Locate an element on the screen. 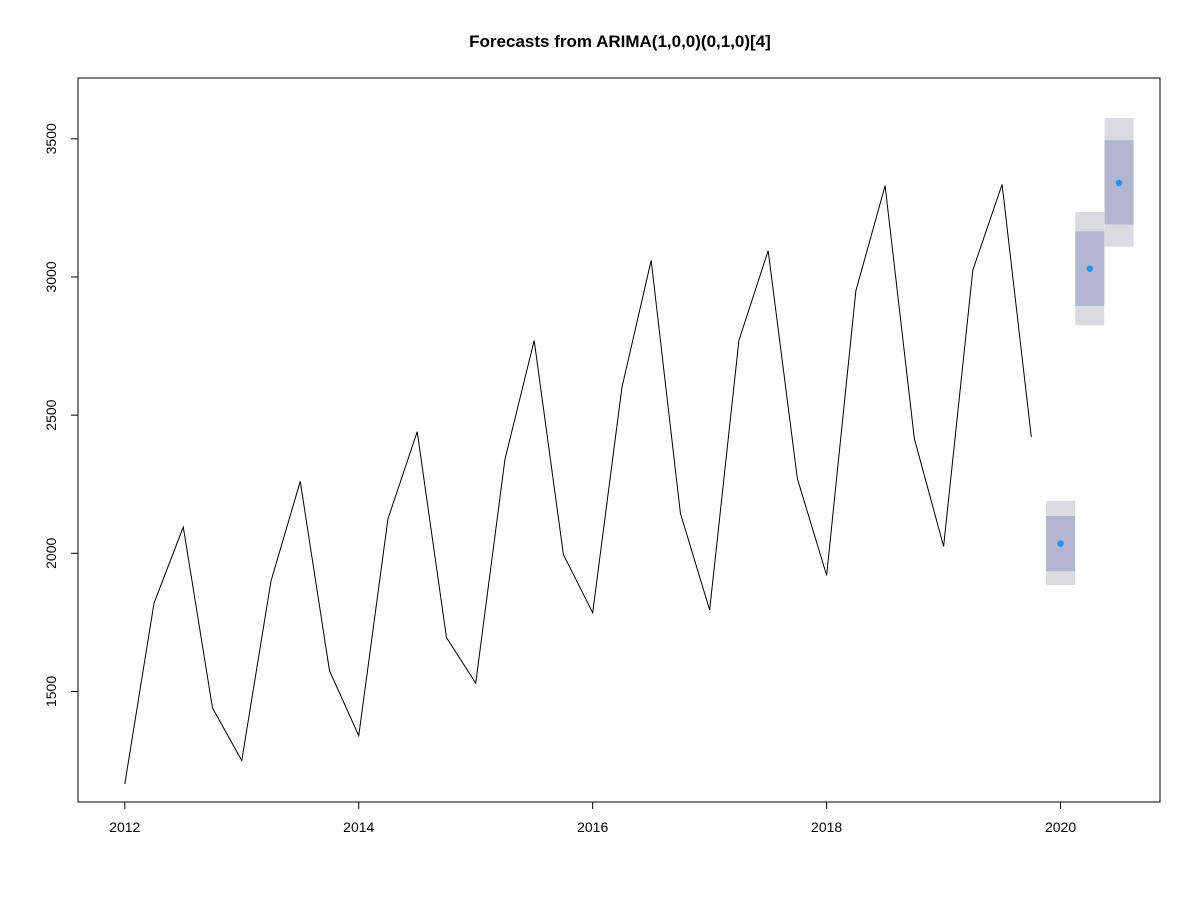 The image size is (1200, 900). y-tick-label: 2500 is located at coordinates (51, 414).